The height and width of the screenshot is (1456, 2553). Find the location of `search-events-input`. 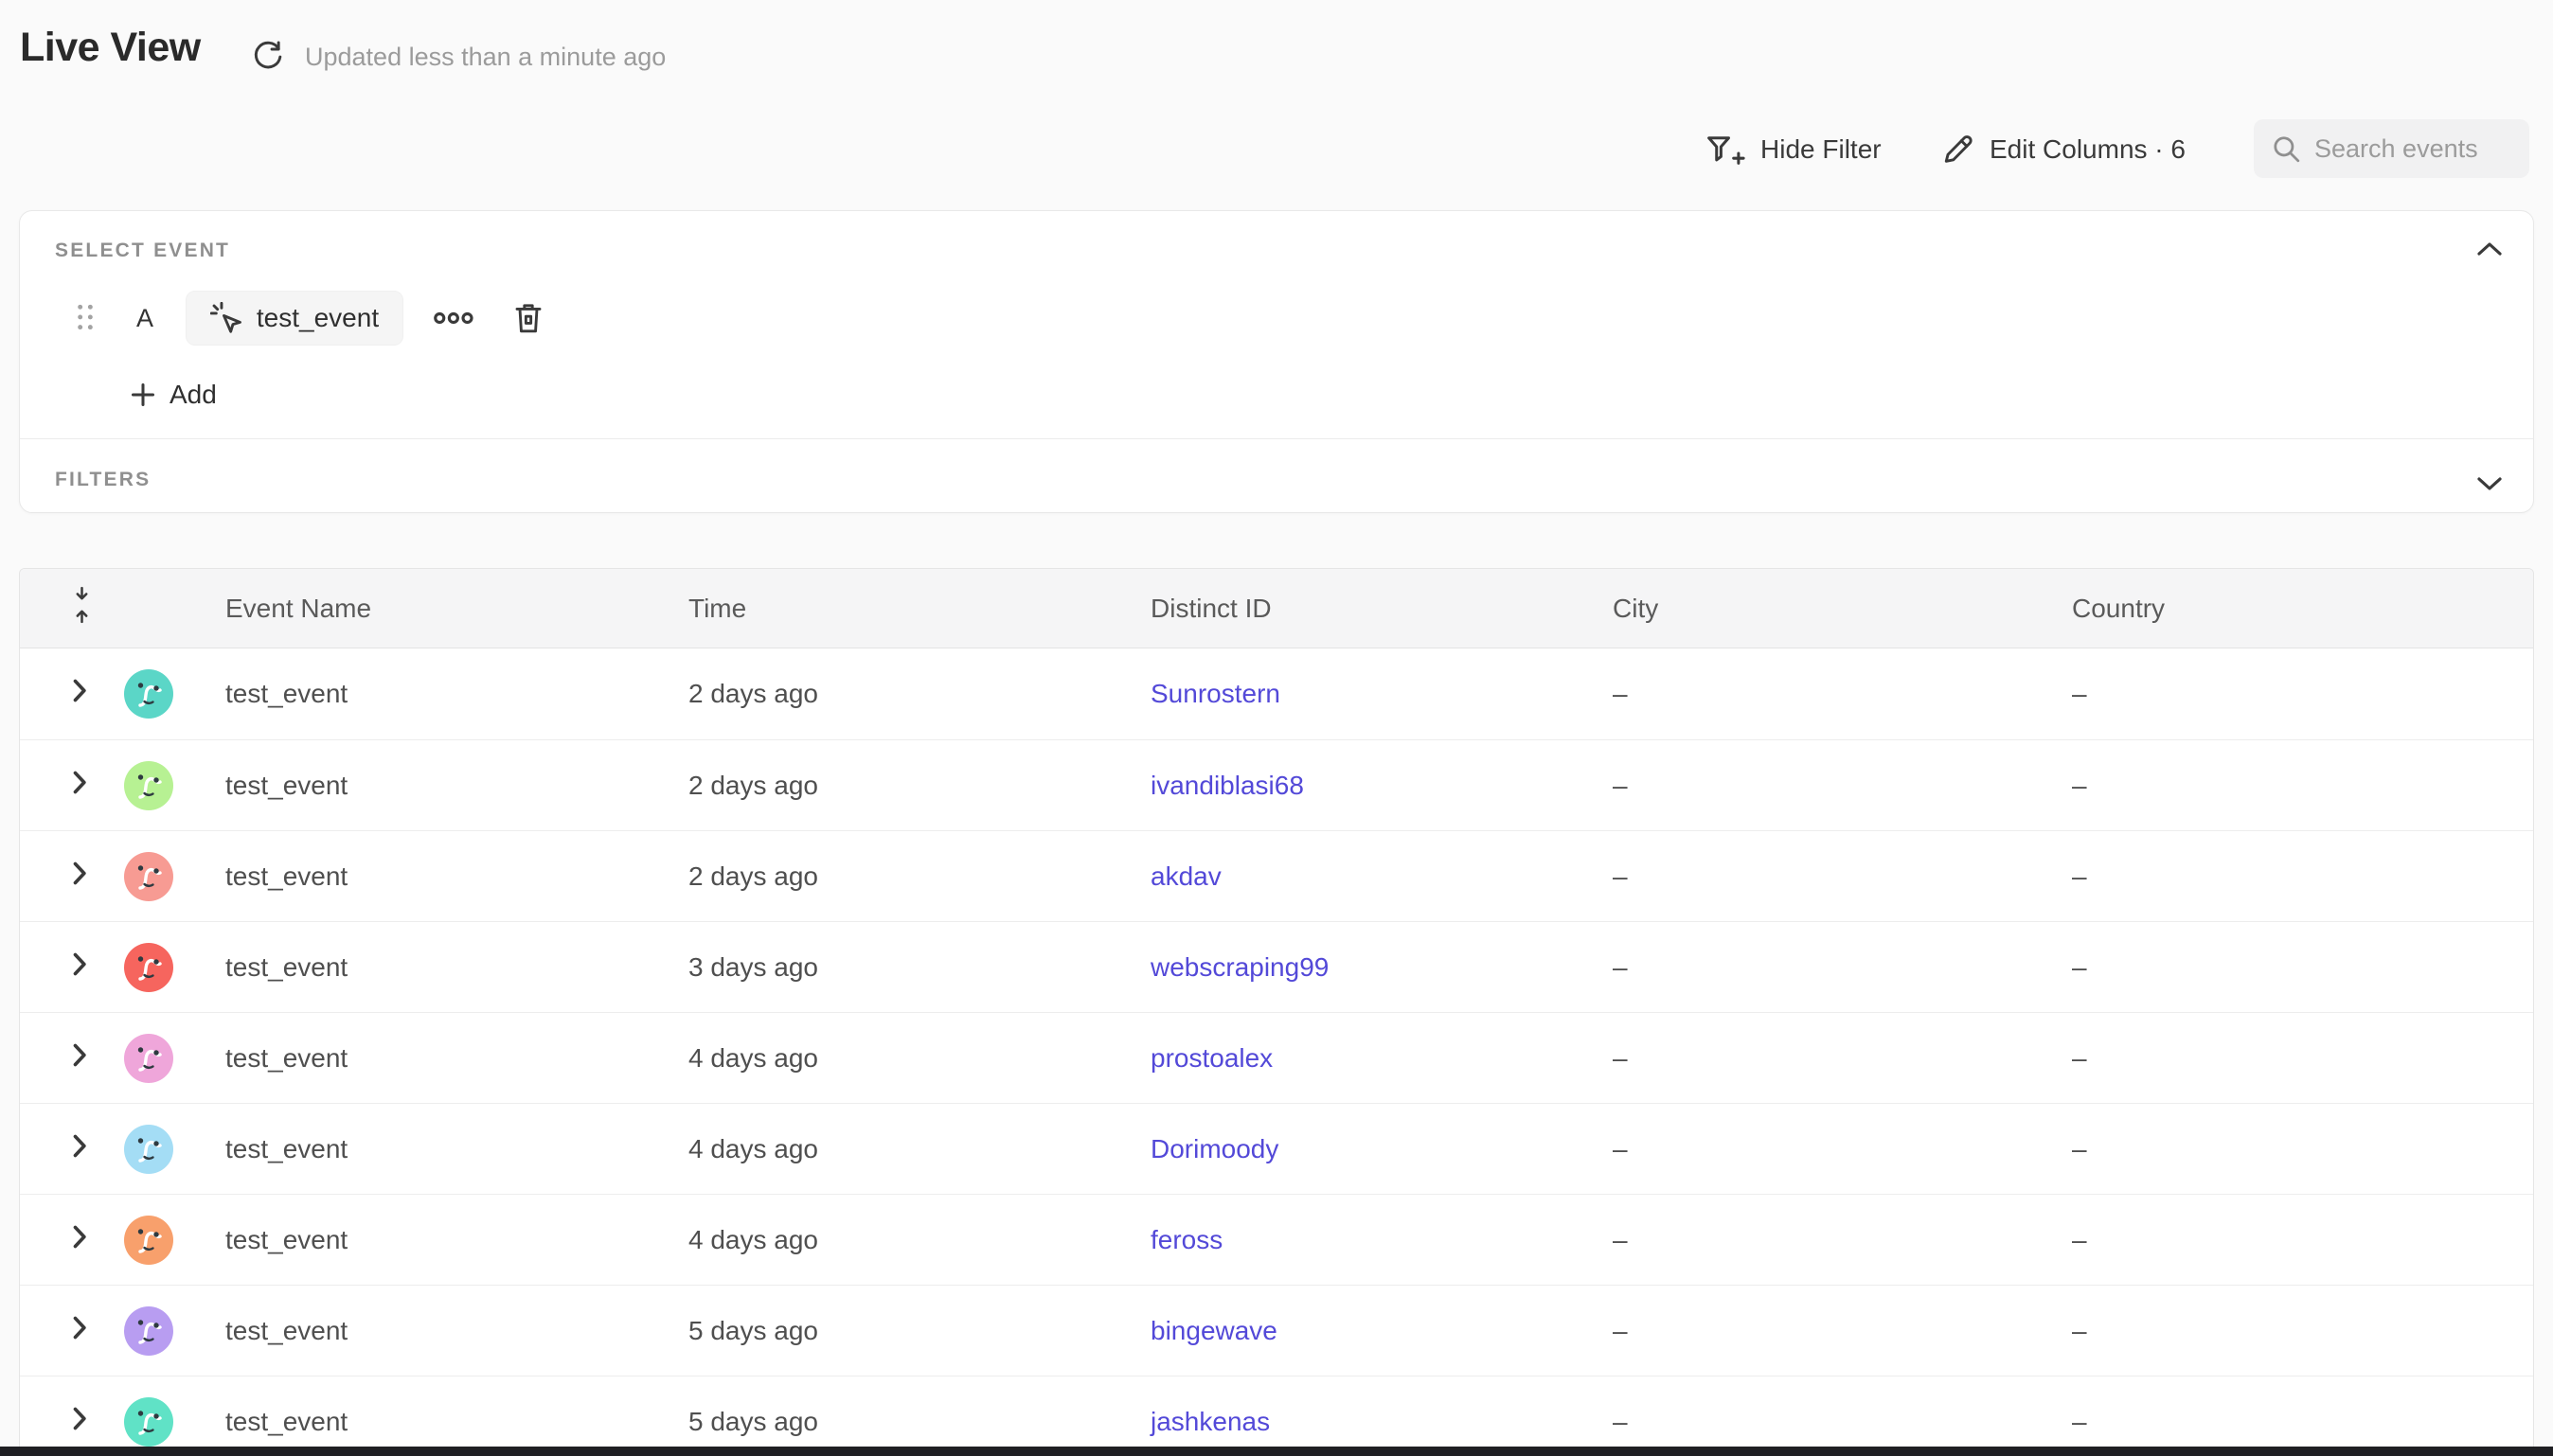

search-events-input is located at coordinates (2409, 148).